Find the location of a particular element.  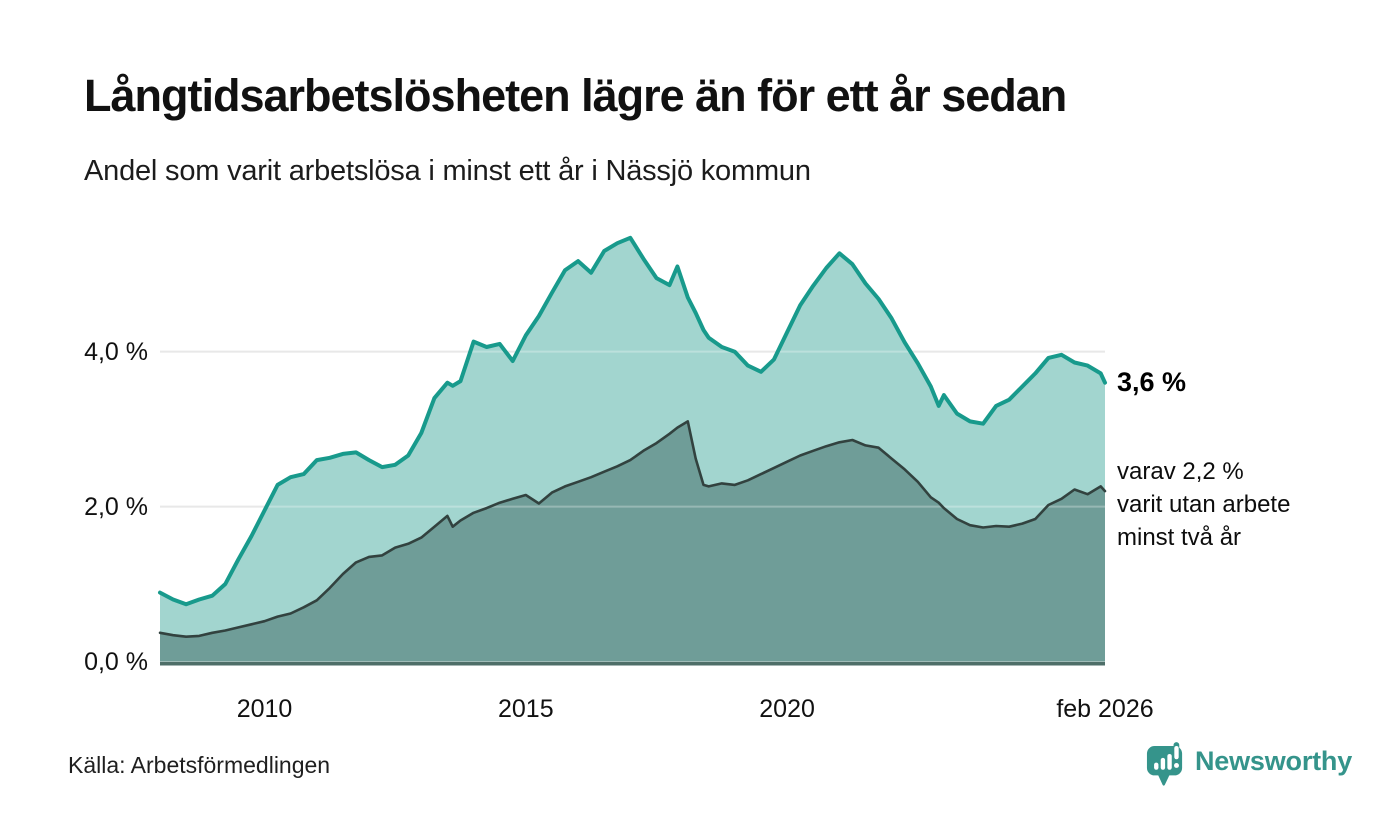

two-year-note-line3: minst två år is located at coordinates (1179, 538).